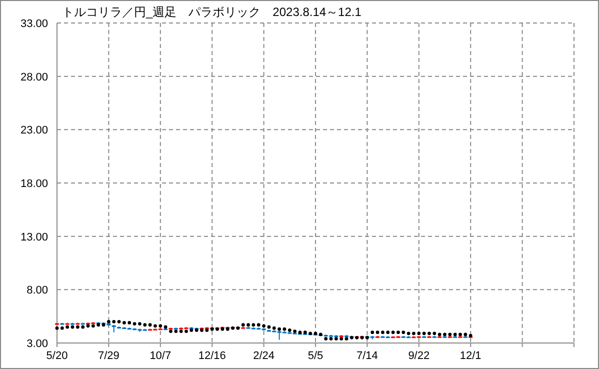 The height and width of the screenshot is (369, 599). Describe the element at coordinates (264, 356) in the screenshot. I see `x-tick-label: 2/24` at that location.